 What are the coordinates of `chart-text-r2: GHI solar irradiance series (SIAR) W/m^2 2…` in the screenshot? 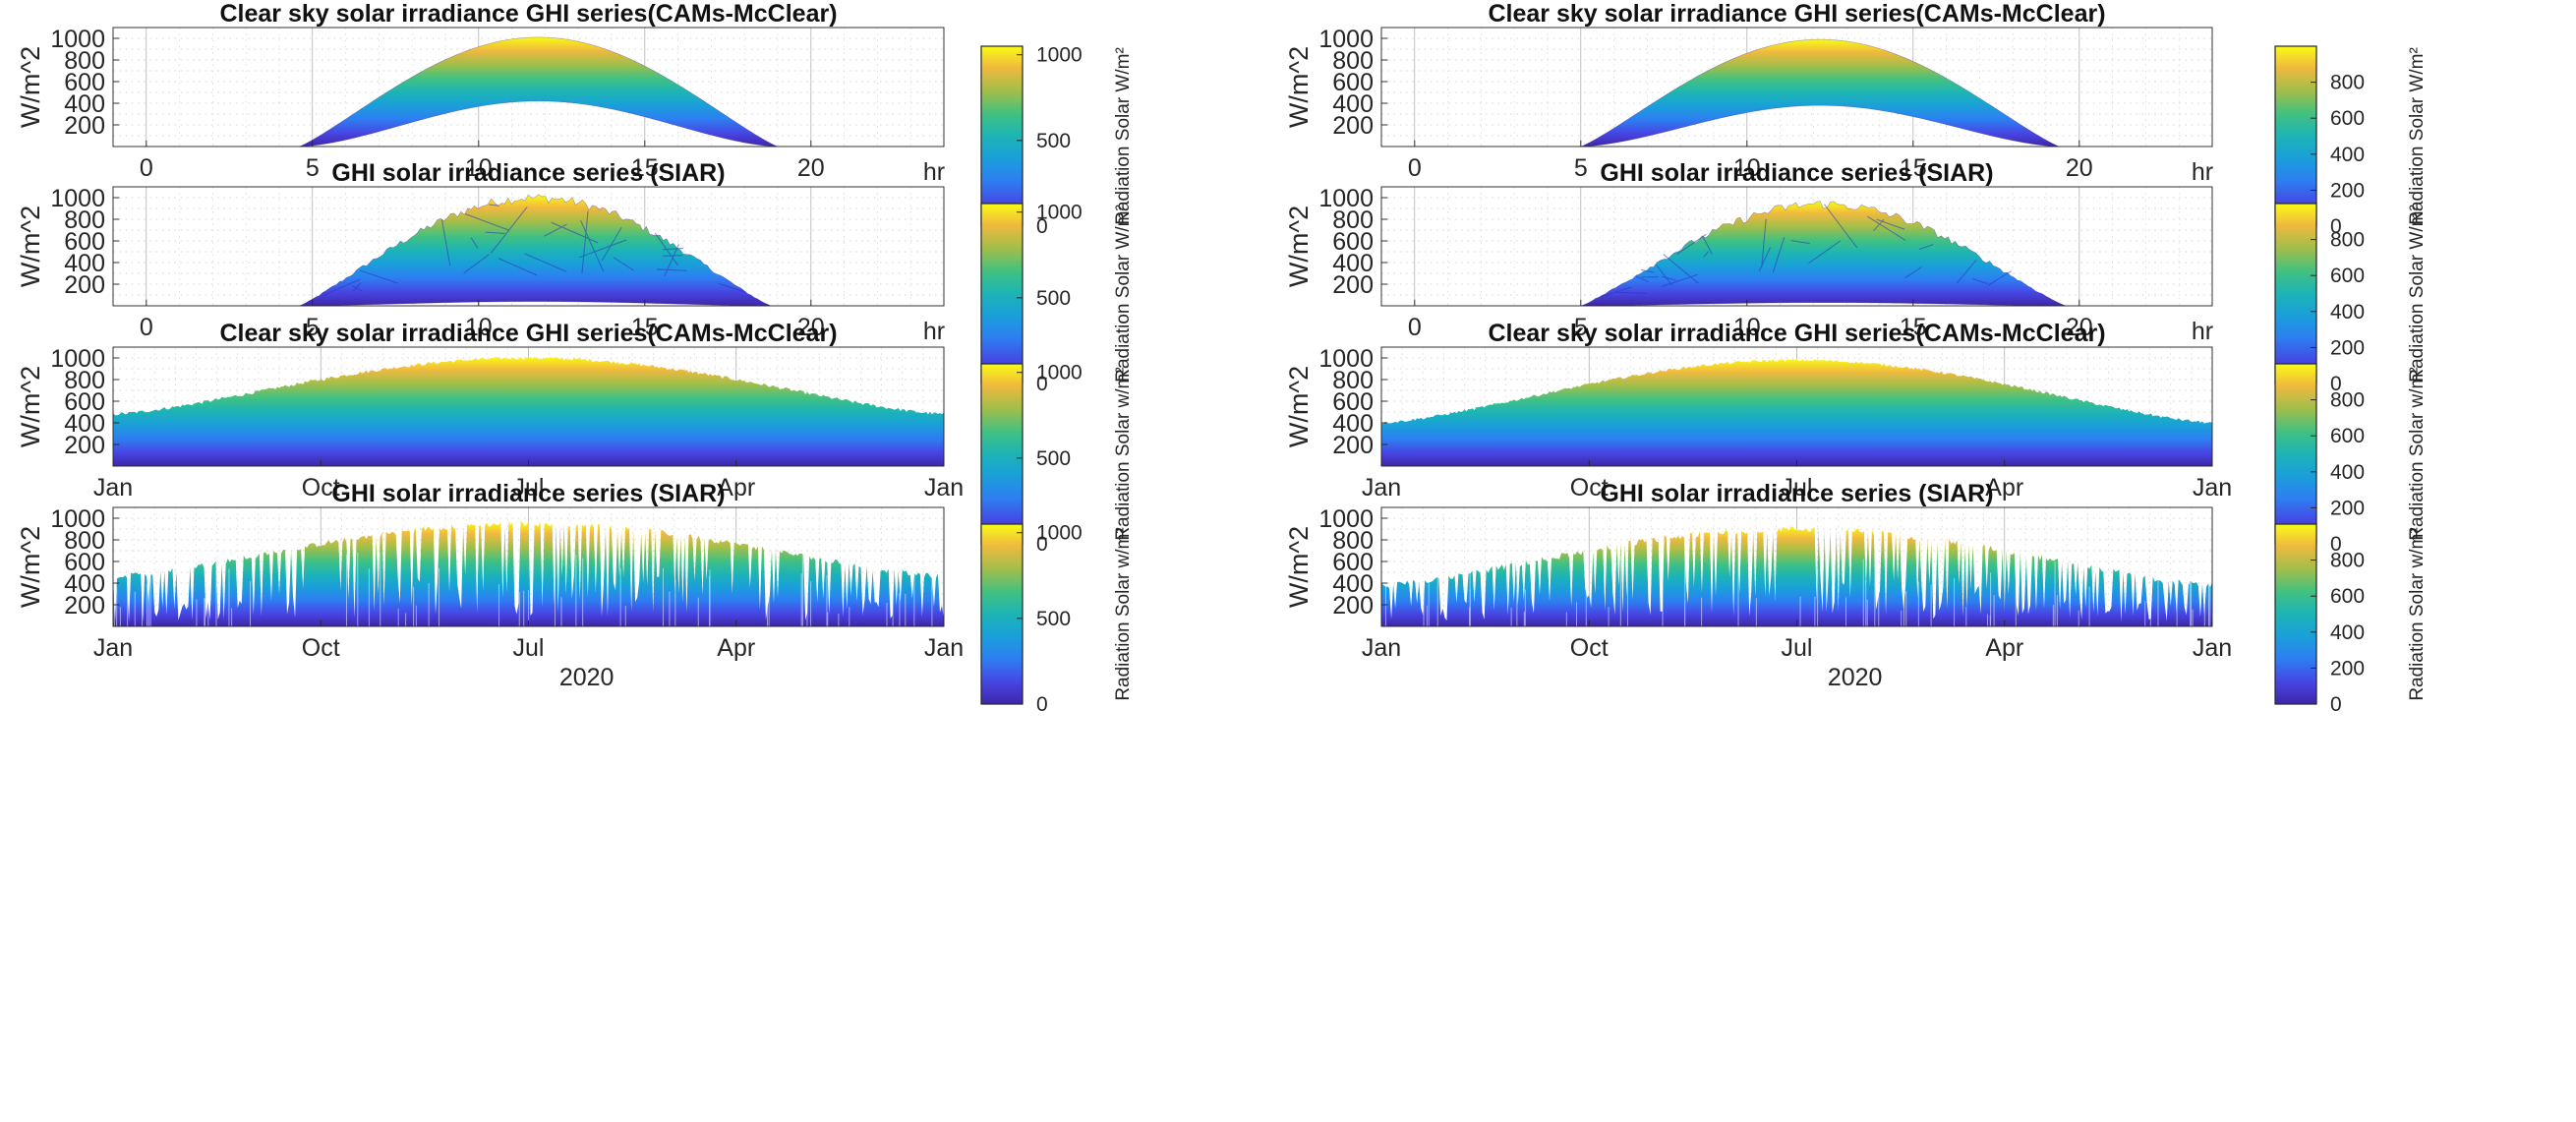 It's located at (1748, 252).